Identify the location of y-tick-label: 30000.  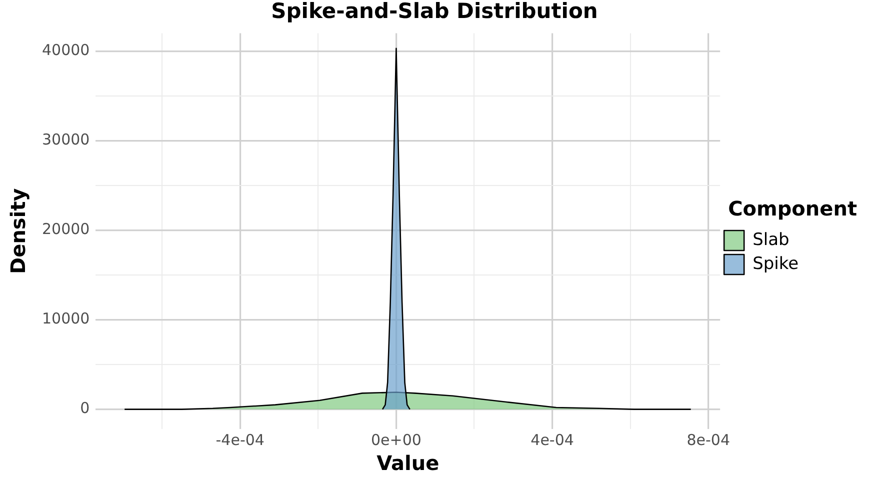
(66, 139).